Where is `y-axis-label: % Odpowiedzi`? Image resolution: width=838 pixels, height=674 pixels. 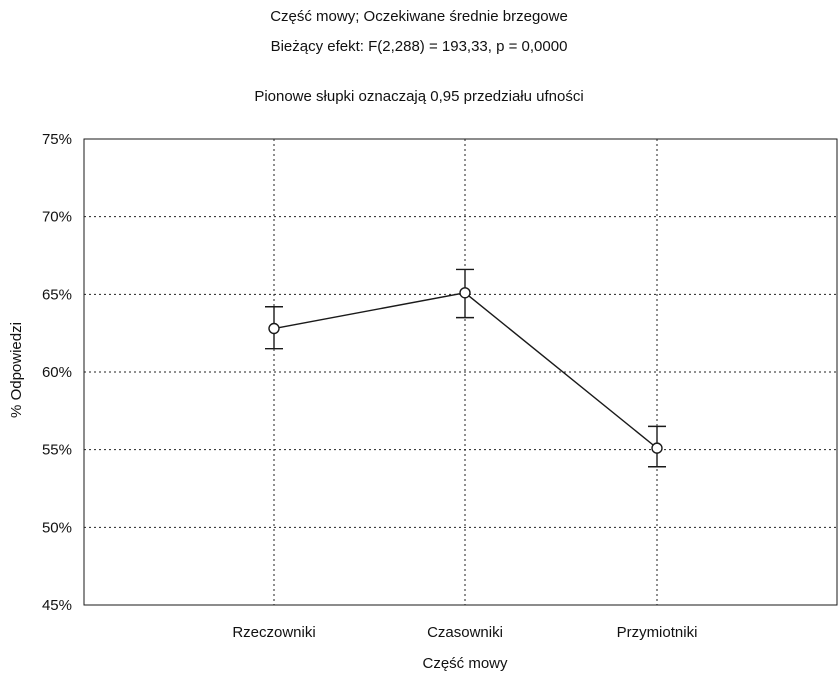
y-axis-label: % Odpowiedzi is located at coordinates (16, 370).